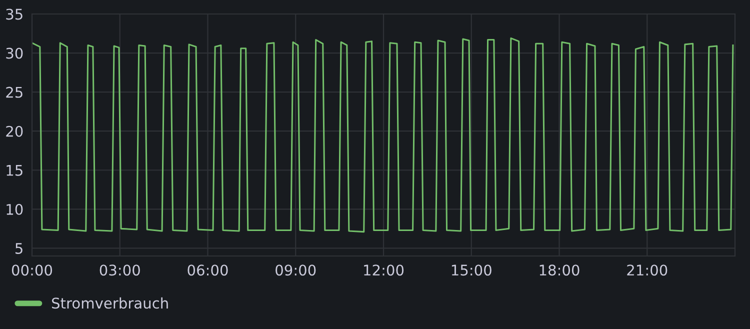 This screenshot has width=750, height=329. What do you see at coordinates (14, 131) in the screenshot?
I see `y-tick-label: 20` at bounding box center [14, 131].